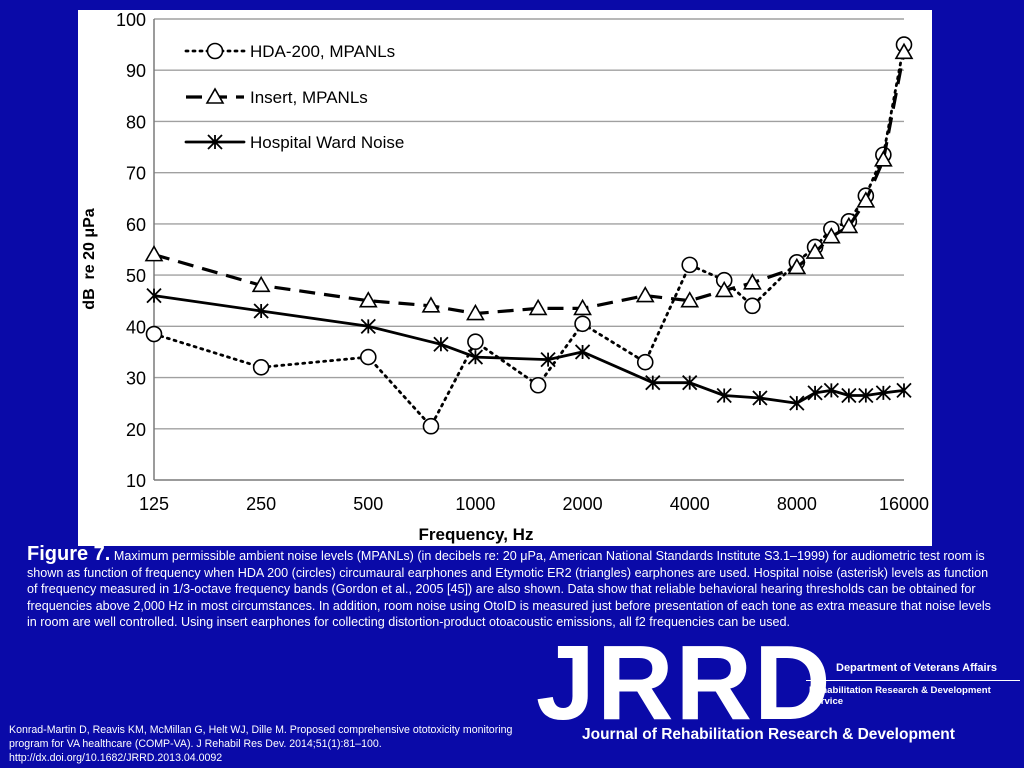 This screenshot has height=768, width=1024. What do you see at coordinates (327, 142) in the screenshot?
I see `legend-label-3: Hospital Ward Noise` at bounding box center [327, 142].